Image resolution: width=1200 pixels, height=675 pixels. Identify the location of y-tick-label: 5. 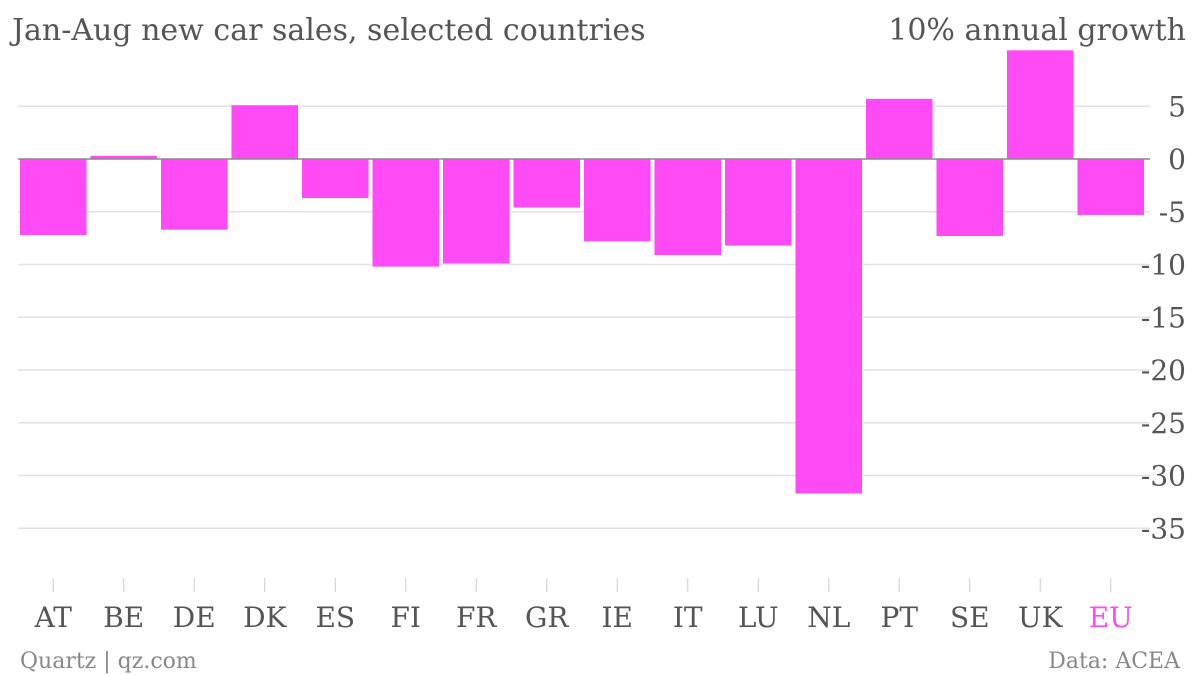
(1177, 106).